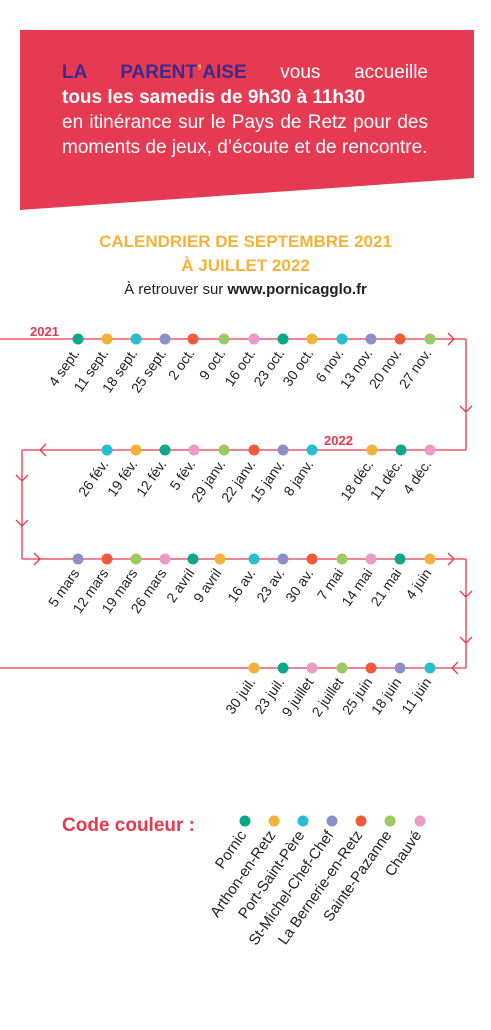  I want to click on intro-welcome: vous accueille, so click(354, 72).